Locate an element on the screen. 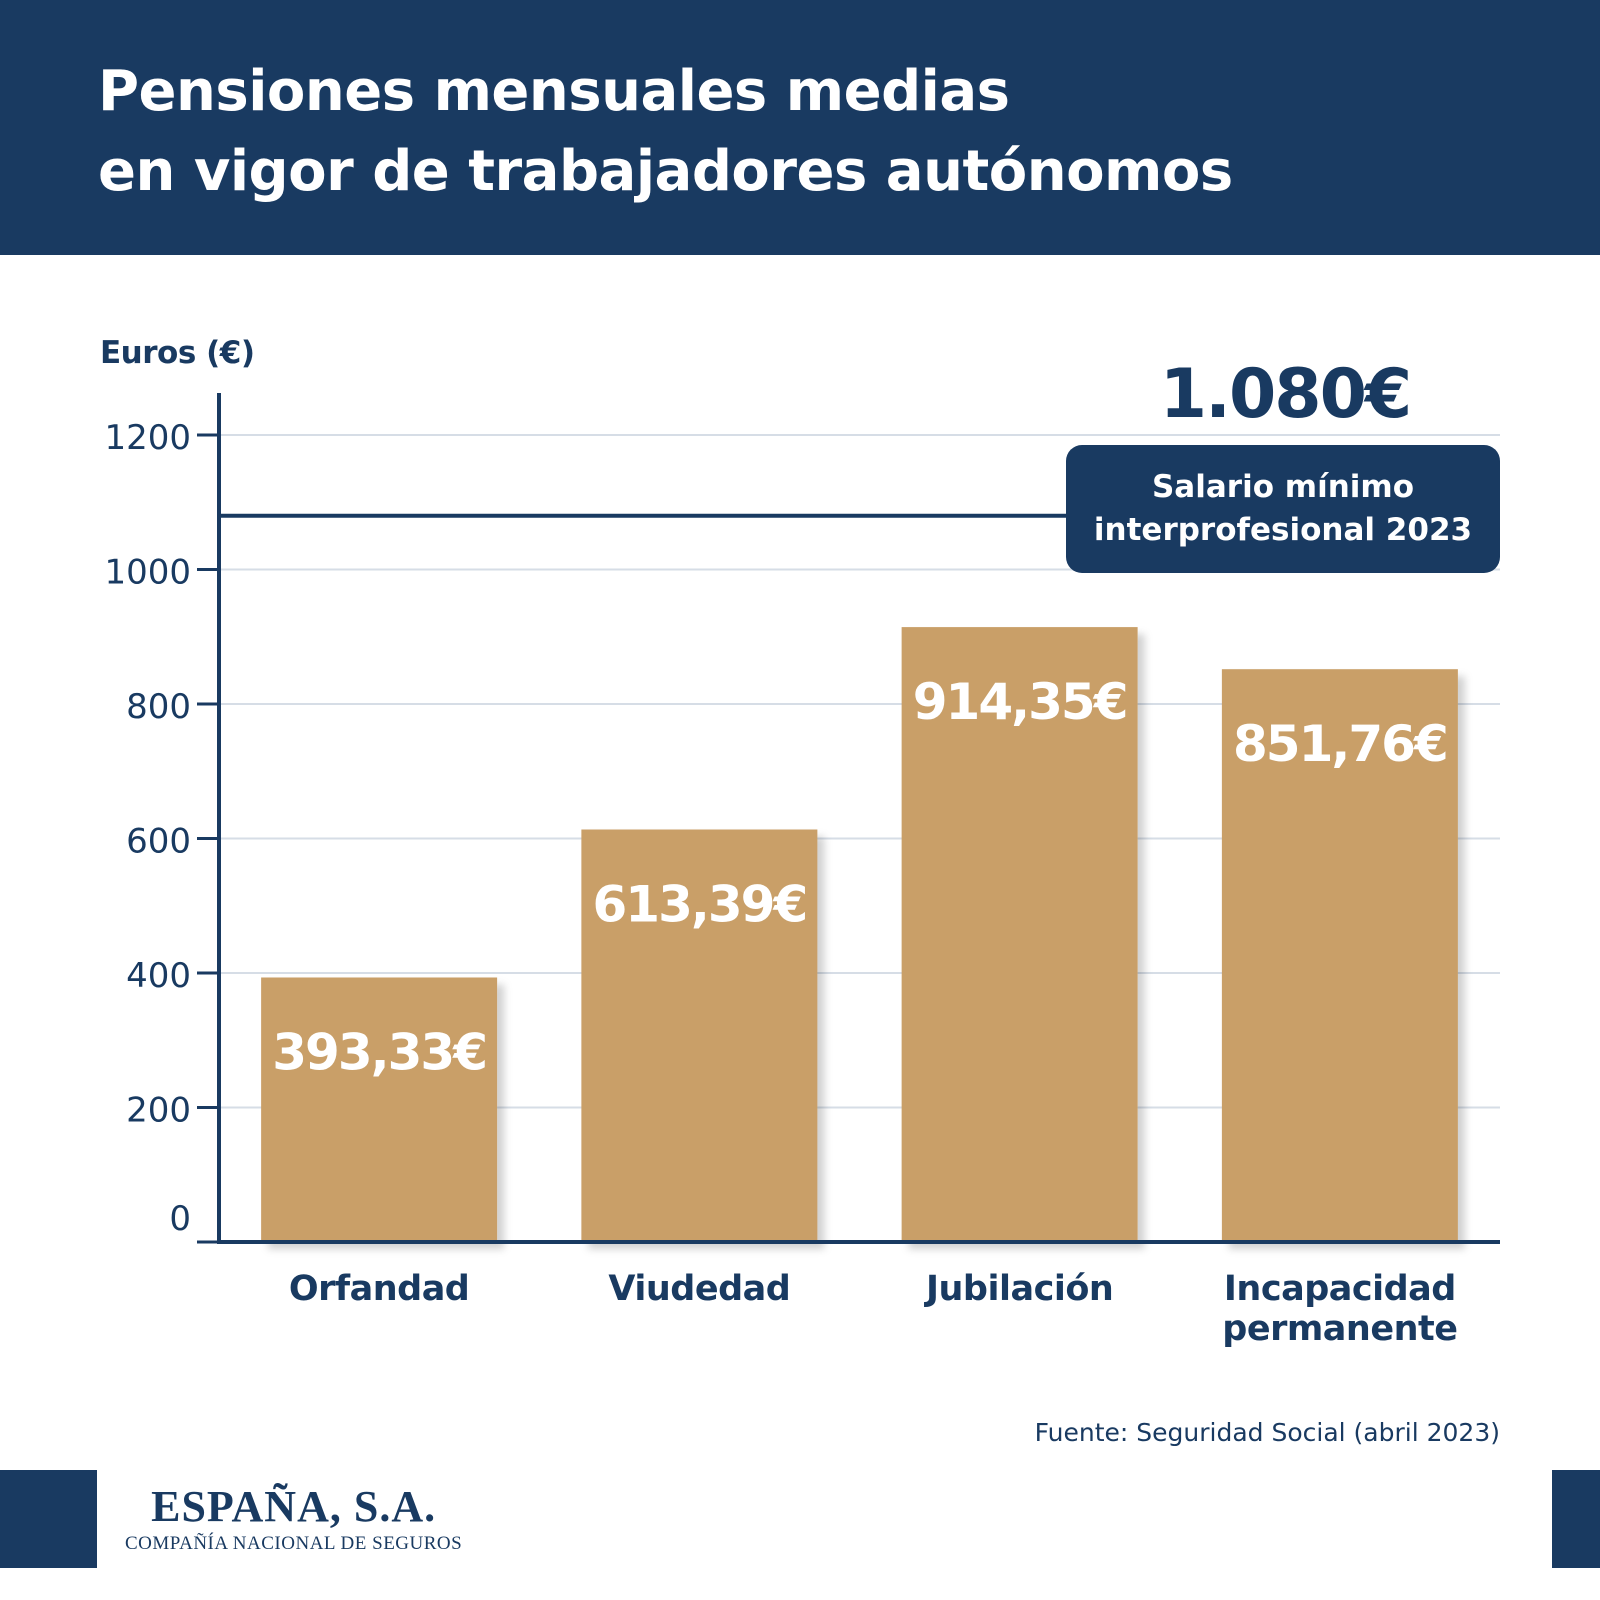 The height and width of the screenshot is (1600, 1600). y-tick-label: 800 is located at coordinates (158, 707).